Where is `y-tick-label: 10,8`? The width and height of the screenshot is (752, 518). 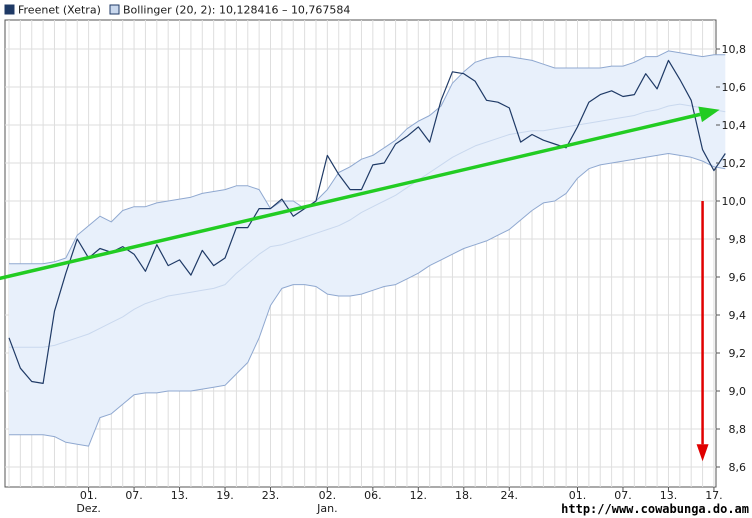
y-tick-label: 10,8 is located at coordinates (734, 49).